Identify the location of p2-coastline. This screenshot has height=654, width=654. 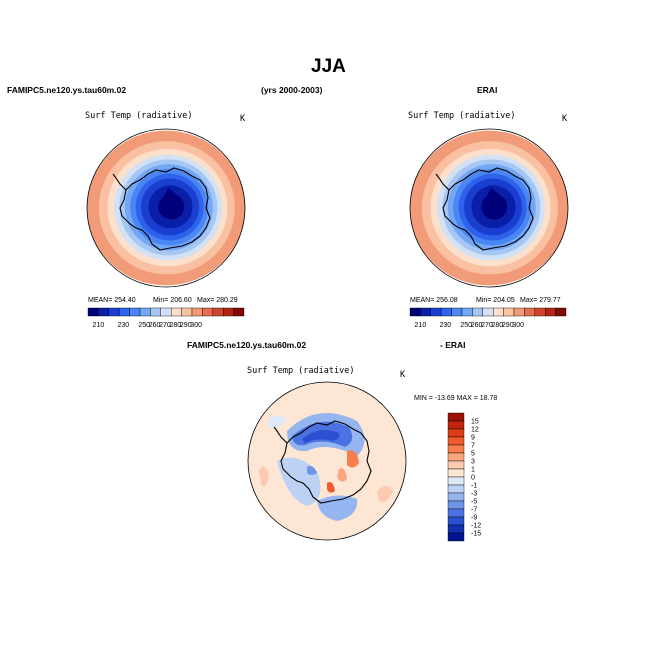
(488, 209).